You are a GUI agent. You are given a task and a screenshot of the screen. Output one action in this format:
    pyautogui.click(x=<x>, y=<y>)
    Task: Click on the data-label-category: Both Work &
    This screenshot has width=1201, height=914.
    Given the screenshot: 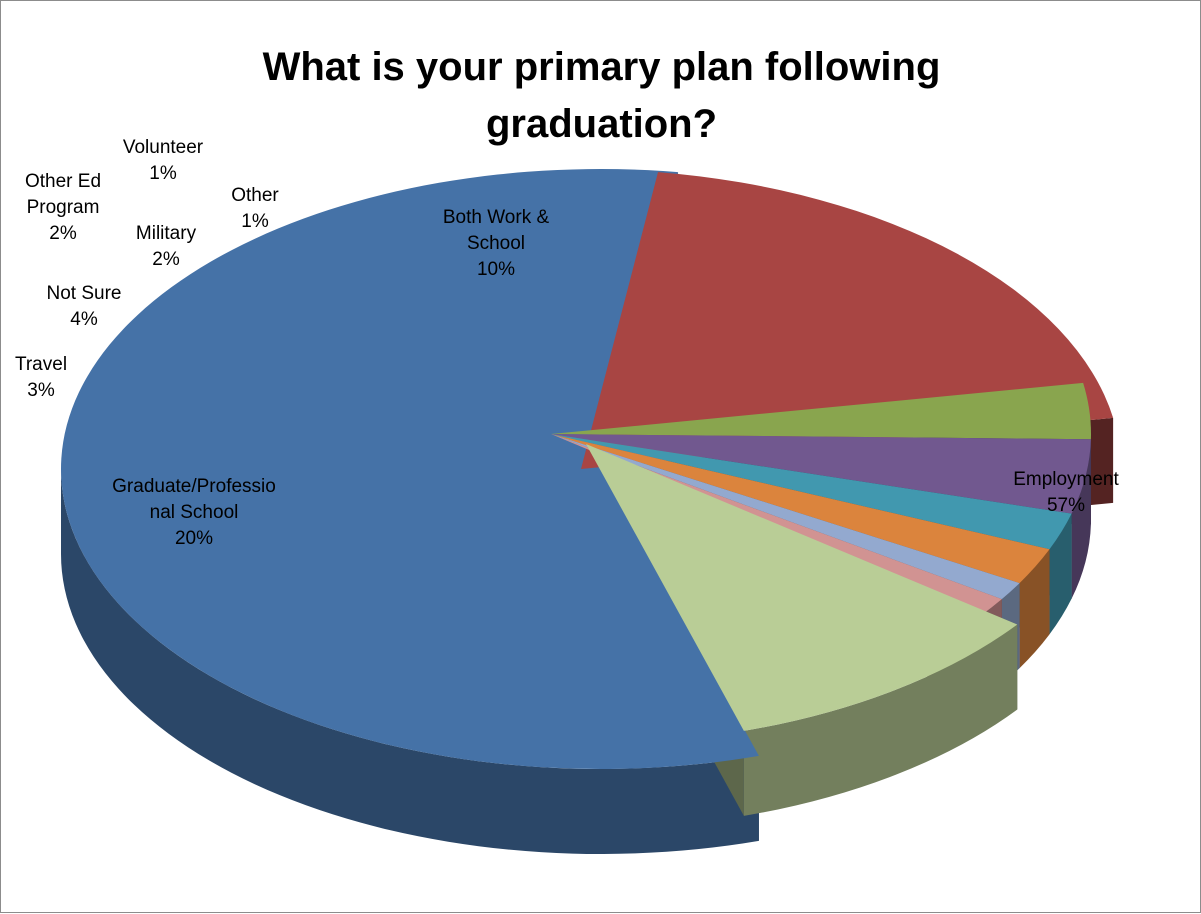 What is the action you would take?
    pyautogui.click(x=496, y=217)
    